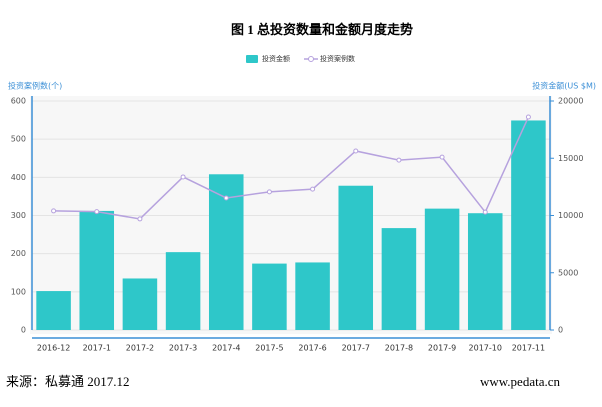  Describe the element at coordinates (312, 348) in the screenshot. I see `x-tick-label: 2017-6` at that location.